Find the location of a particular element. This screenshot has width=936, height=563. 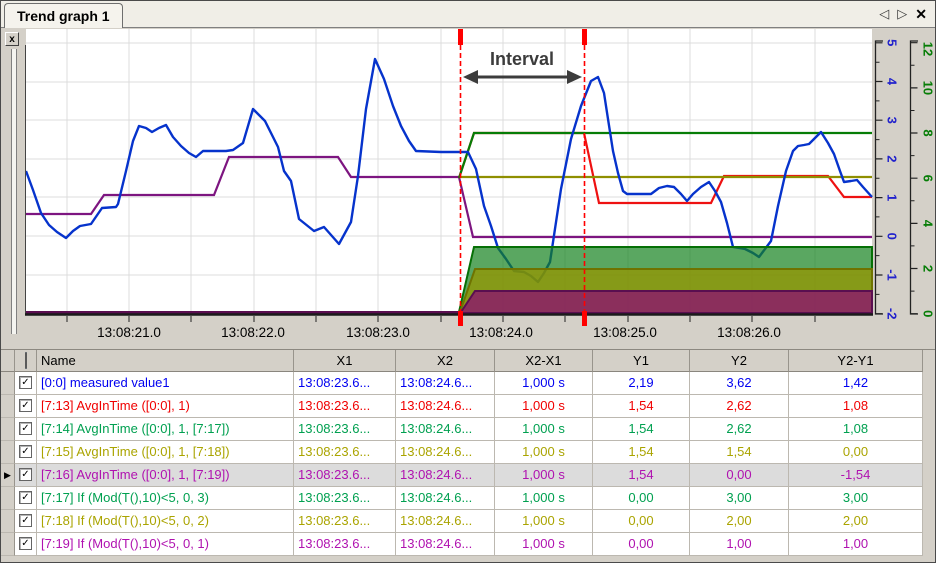

curve-list-close-button: x is located at coordinates (12, 39).